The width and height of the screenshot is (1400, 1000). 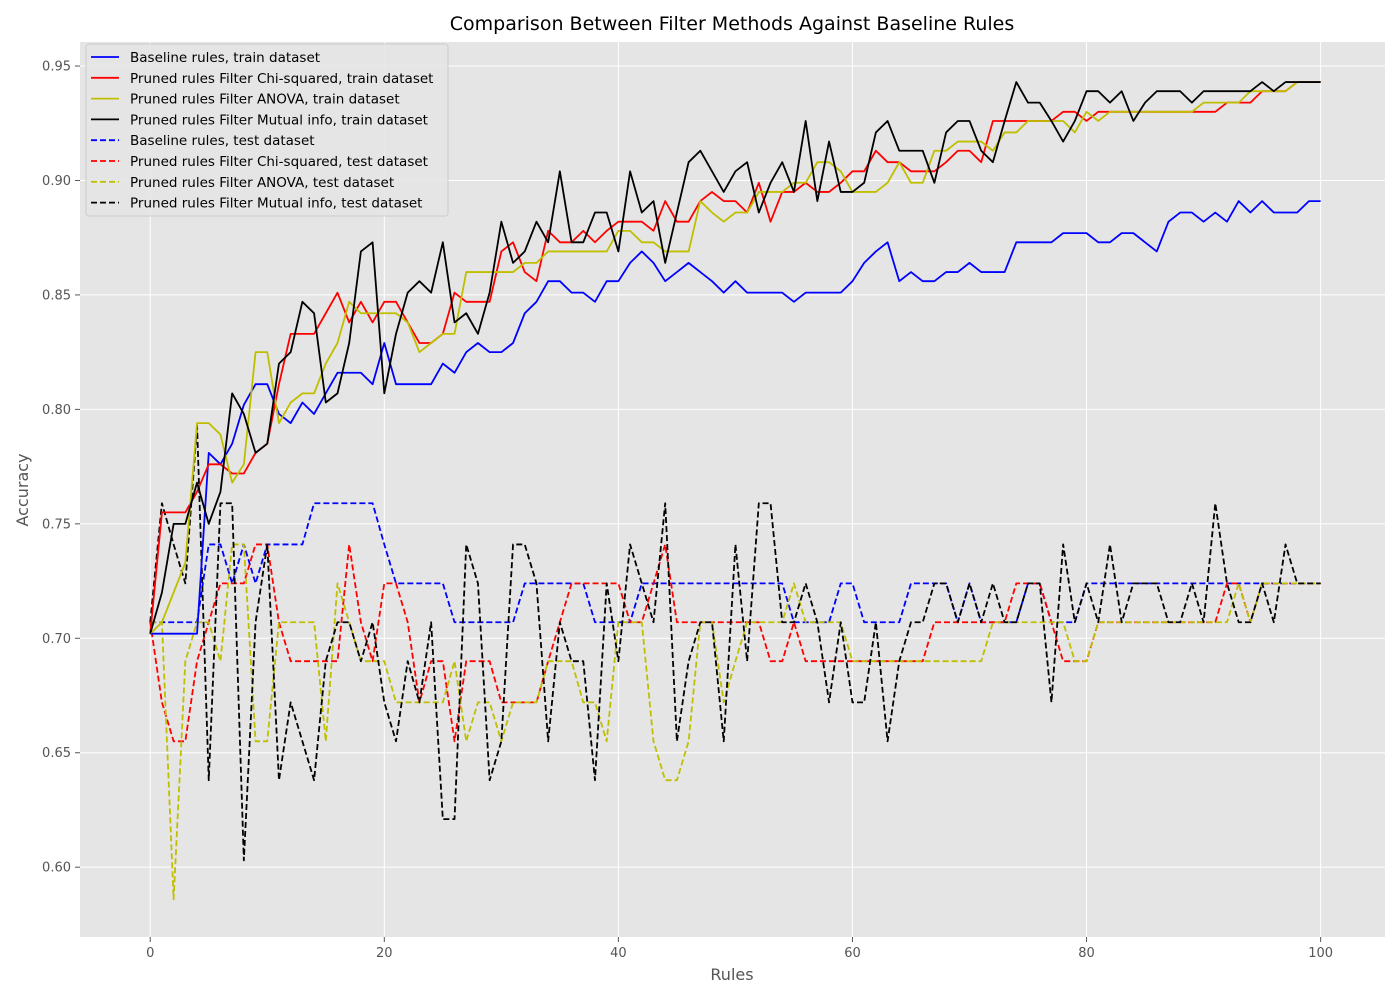 I want to click on x-tick-label: 0, so click(x=150, y=953).